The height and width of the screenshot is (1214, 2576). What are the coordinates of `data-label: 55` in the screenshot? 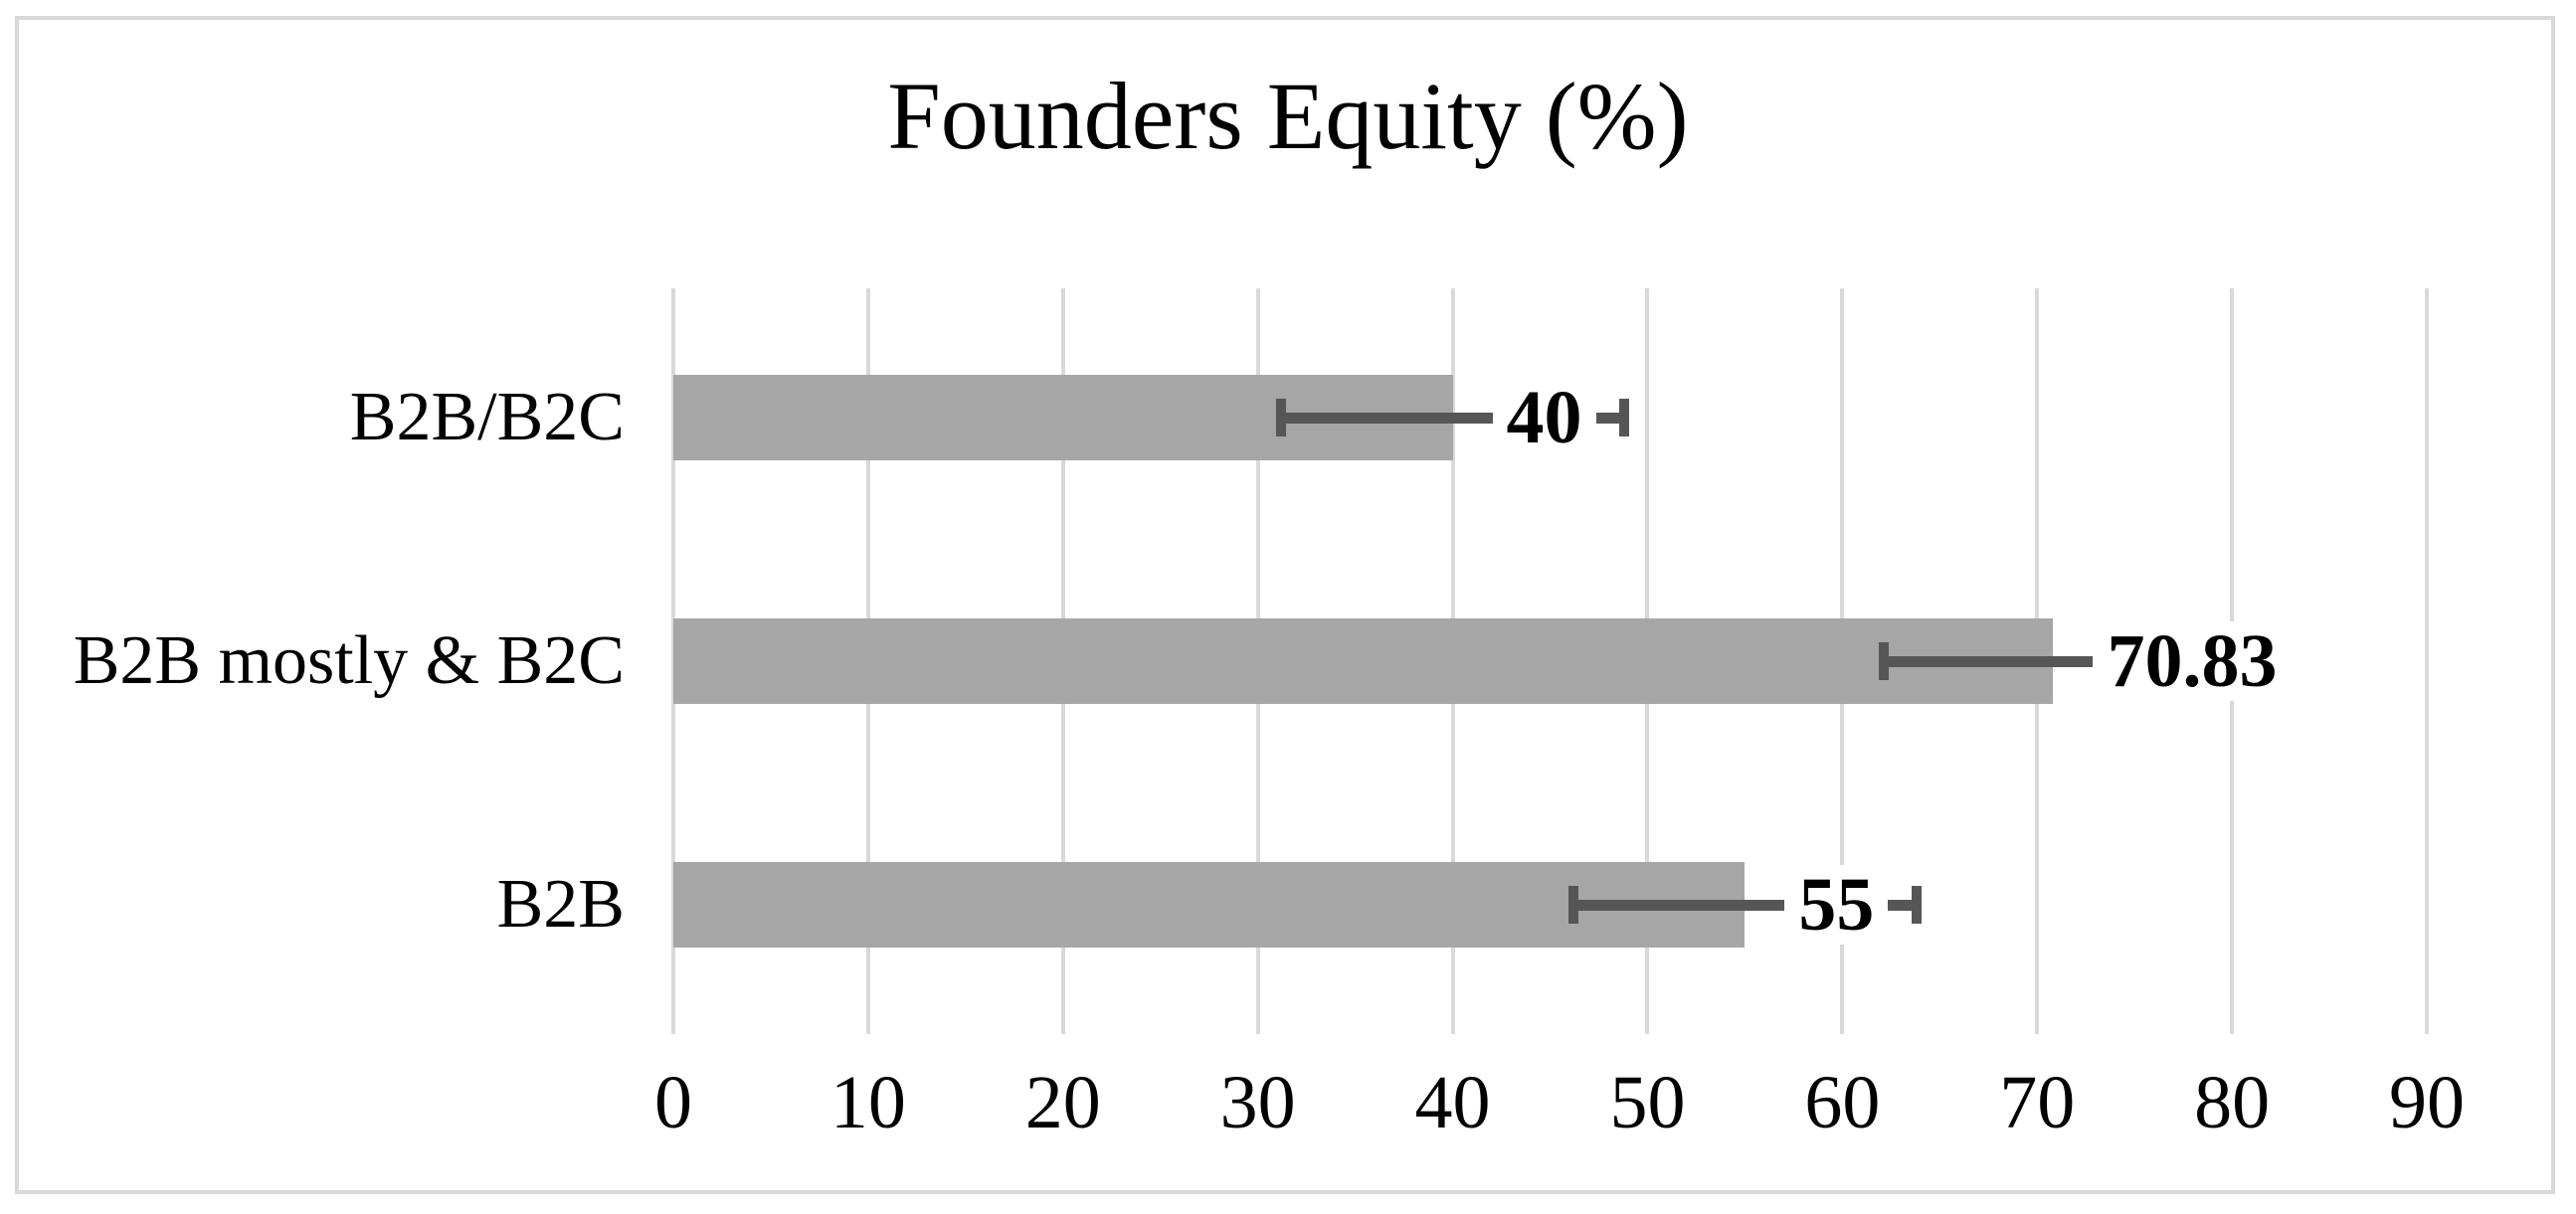 It's located at (1836, 905).